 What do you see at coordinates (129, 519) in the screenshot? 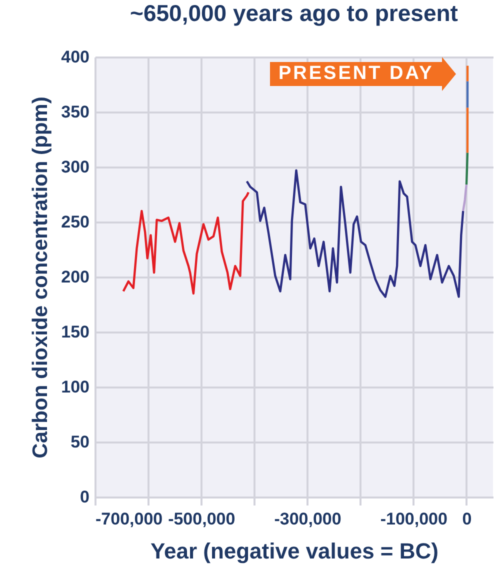
I see `x-tick-label: -700,000` at bounding box center [129, 519].